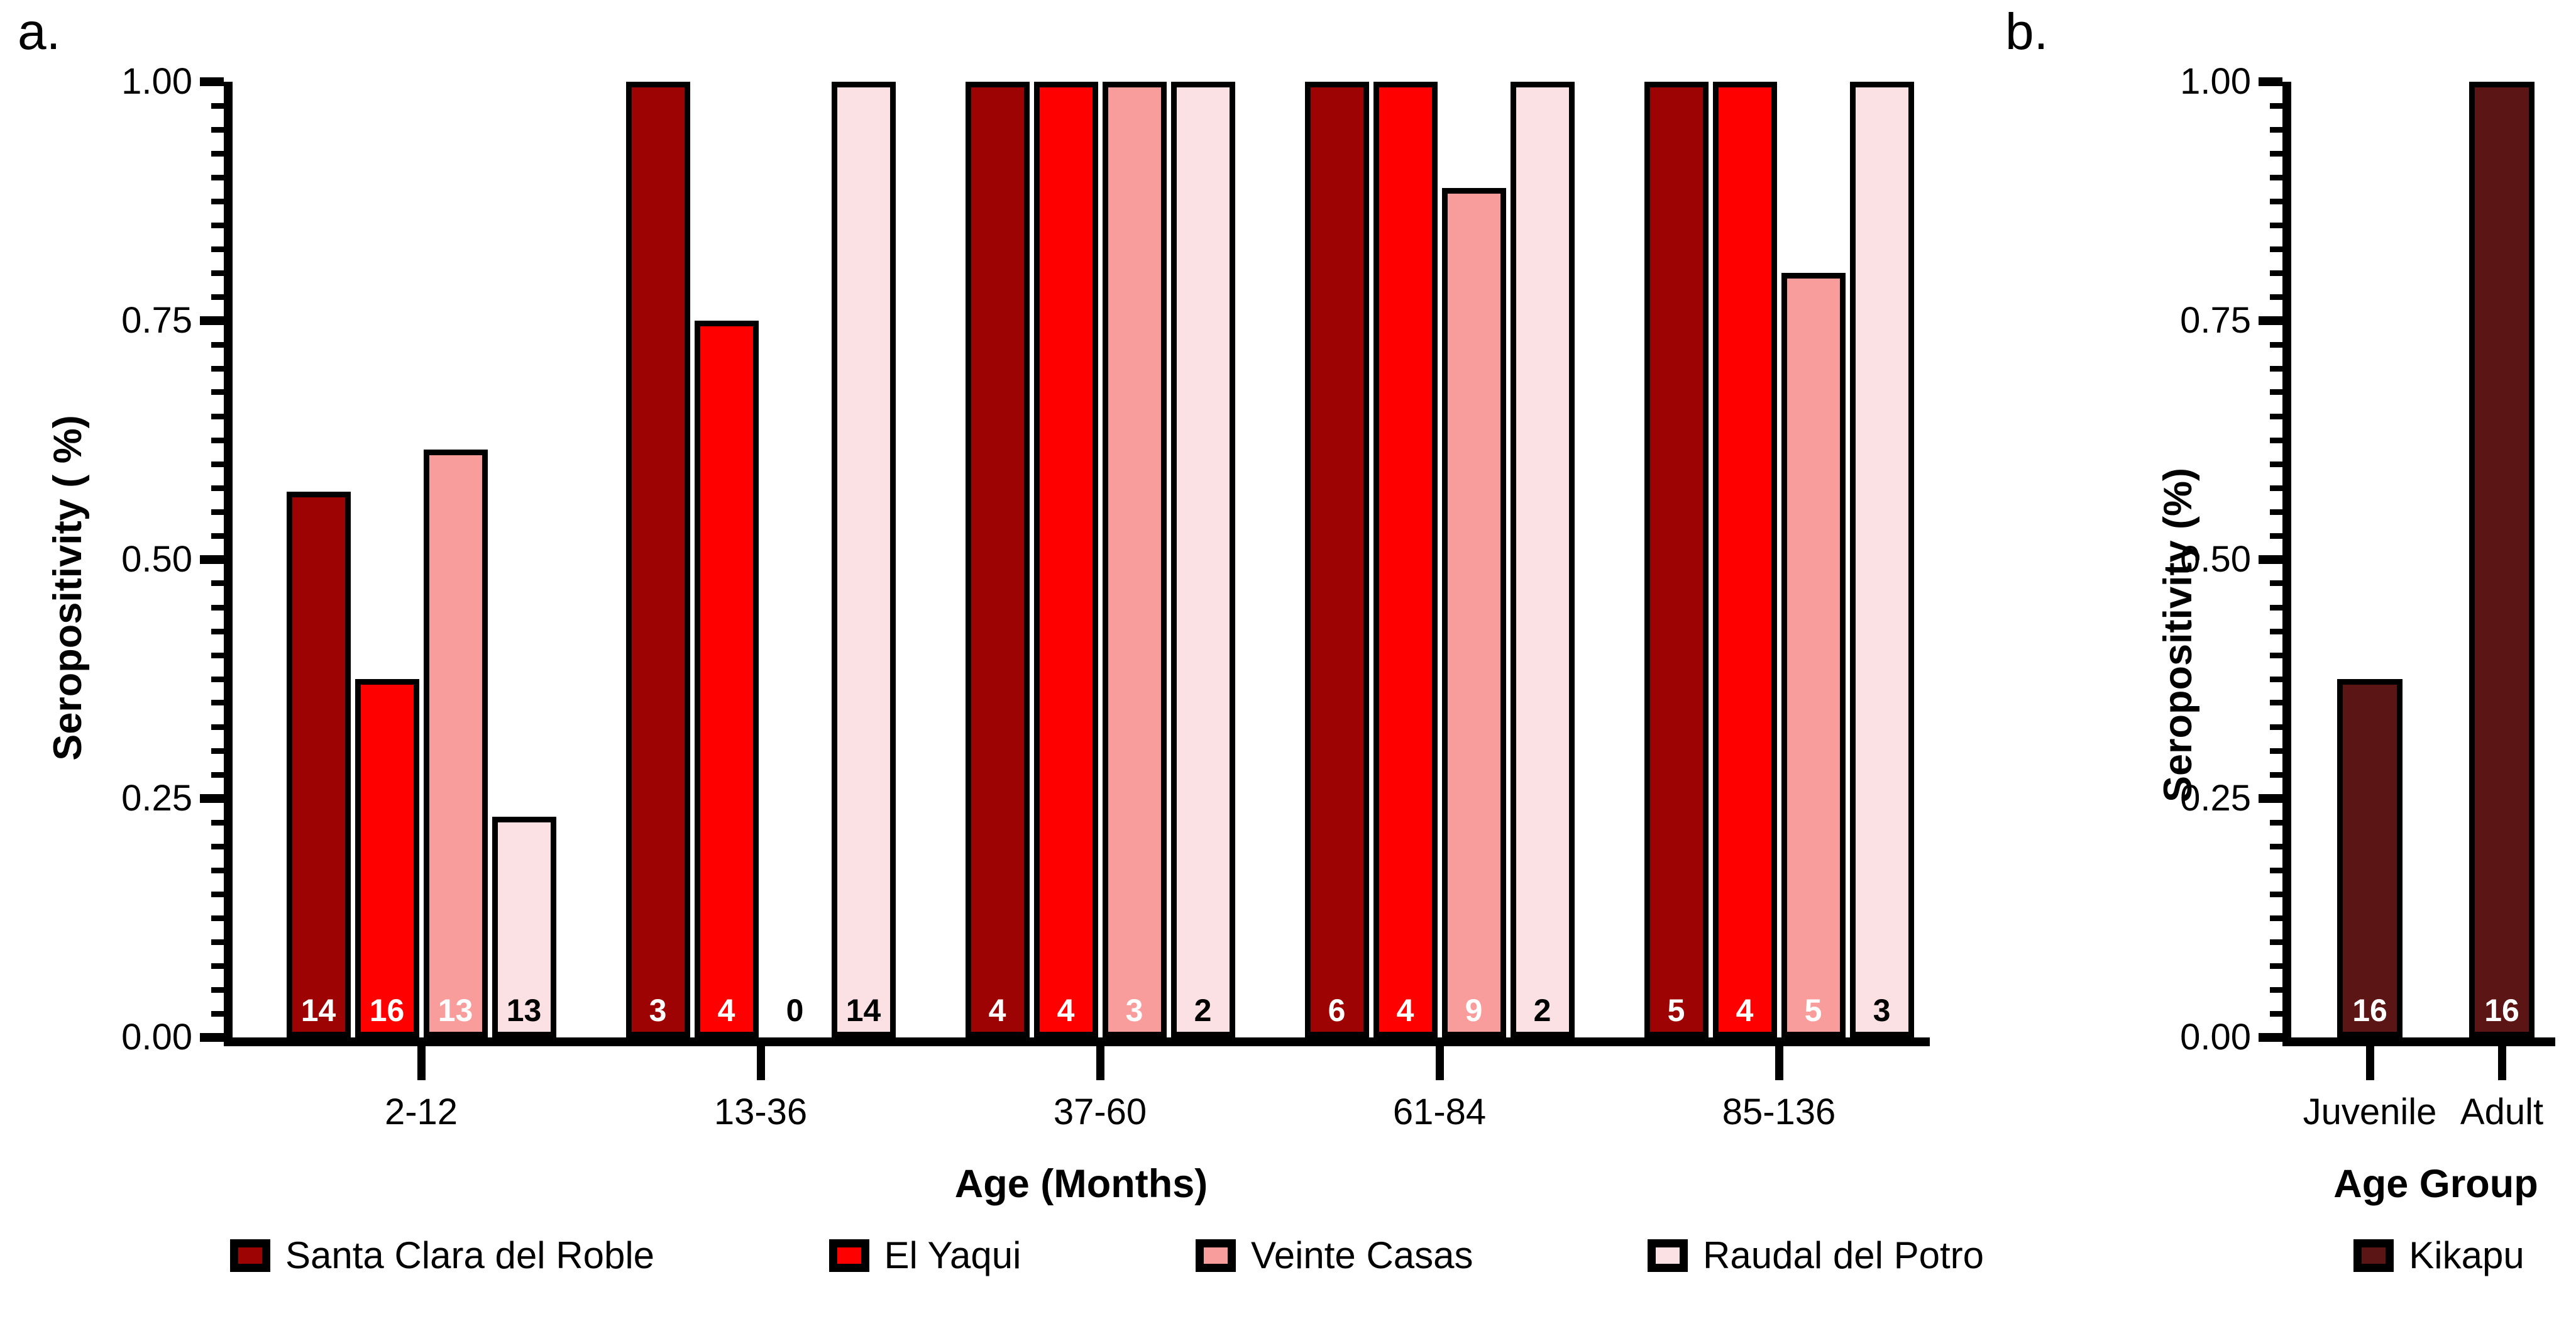 The width and height of the screenshot is (2576, 1321). Describe the element at coordinates (1542, 1010) in the screenshot. I see `bar-count-label: 2` at that location.